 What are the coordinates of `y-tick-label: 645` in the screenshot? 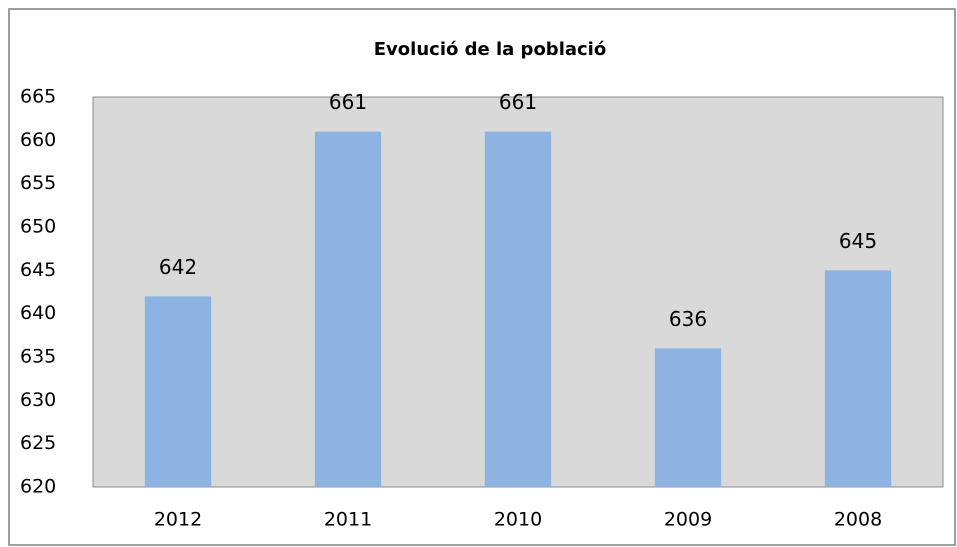 It's located at (38, 270).